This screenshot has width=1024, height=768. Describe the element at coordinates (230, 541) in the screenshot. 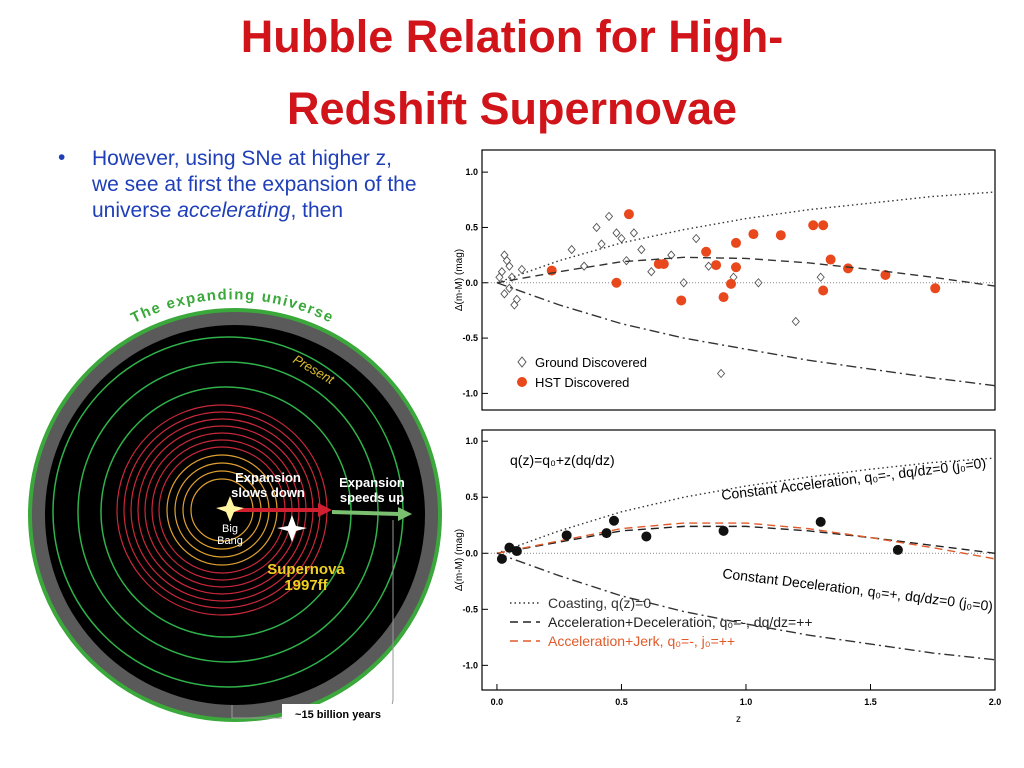

I see `big-bang-label: Bang` at that location.